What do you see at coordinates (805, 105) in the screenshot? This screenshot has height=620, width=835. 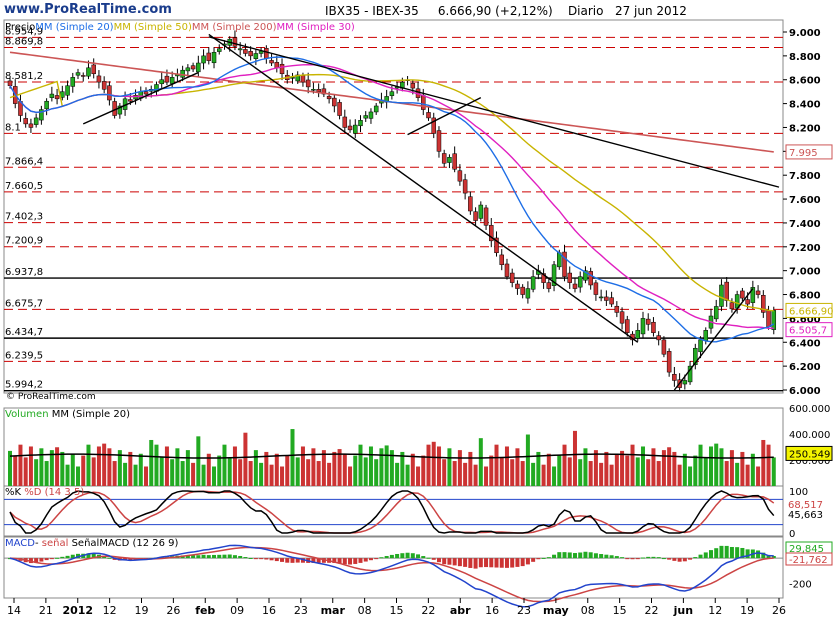 I see `price-axis-label: 8.400` at bounding box center [805, 105].